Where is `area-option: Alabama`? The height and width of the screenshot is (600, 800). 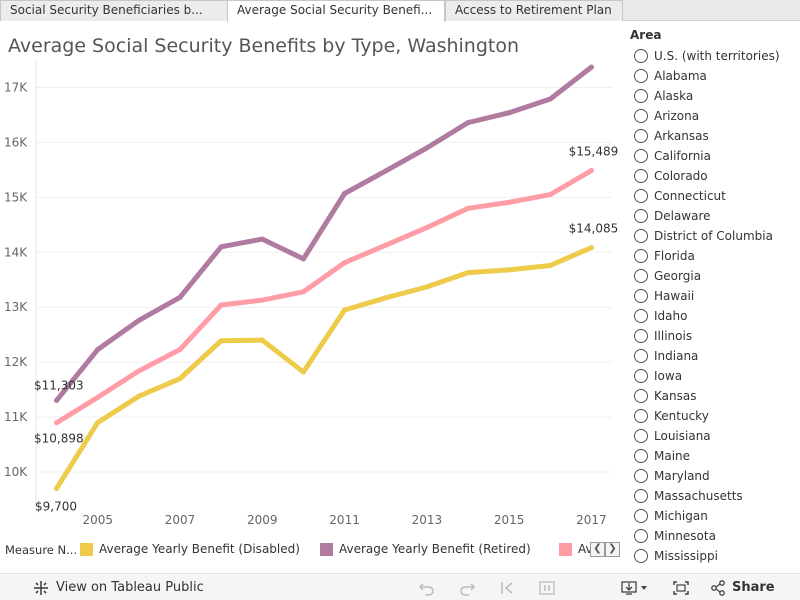 area-option: Alabama is located at coordinates (715, 76).